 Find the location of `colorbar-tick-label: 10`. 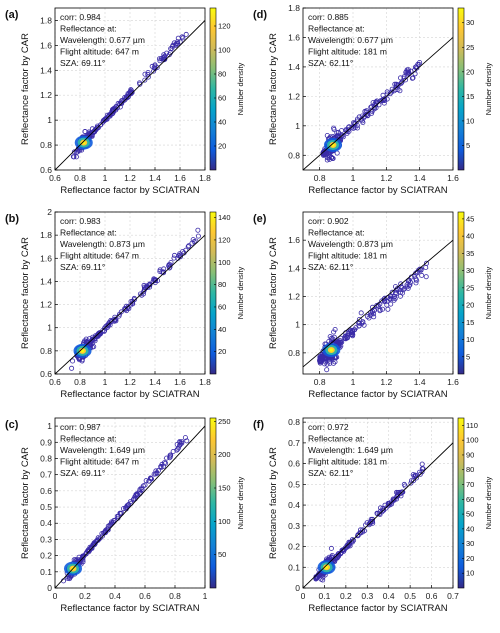

colorbar-tick-label: 10 is located at coordinates (470, 573).